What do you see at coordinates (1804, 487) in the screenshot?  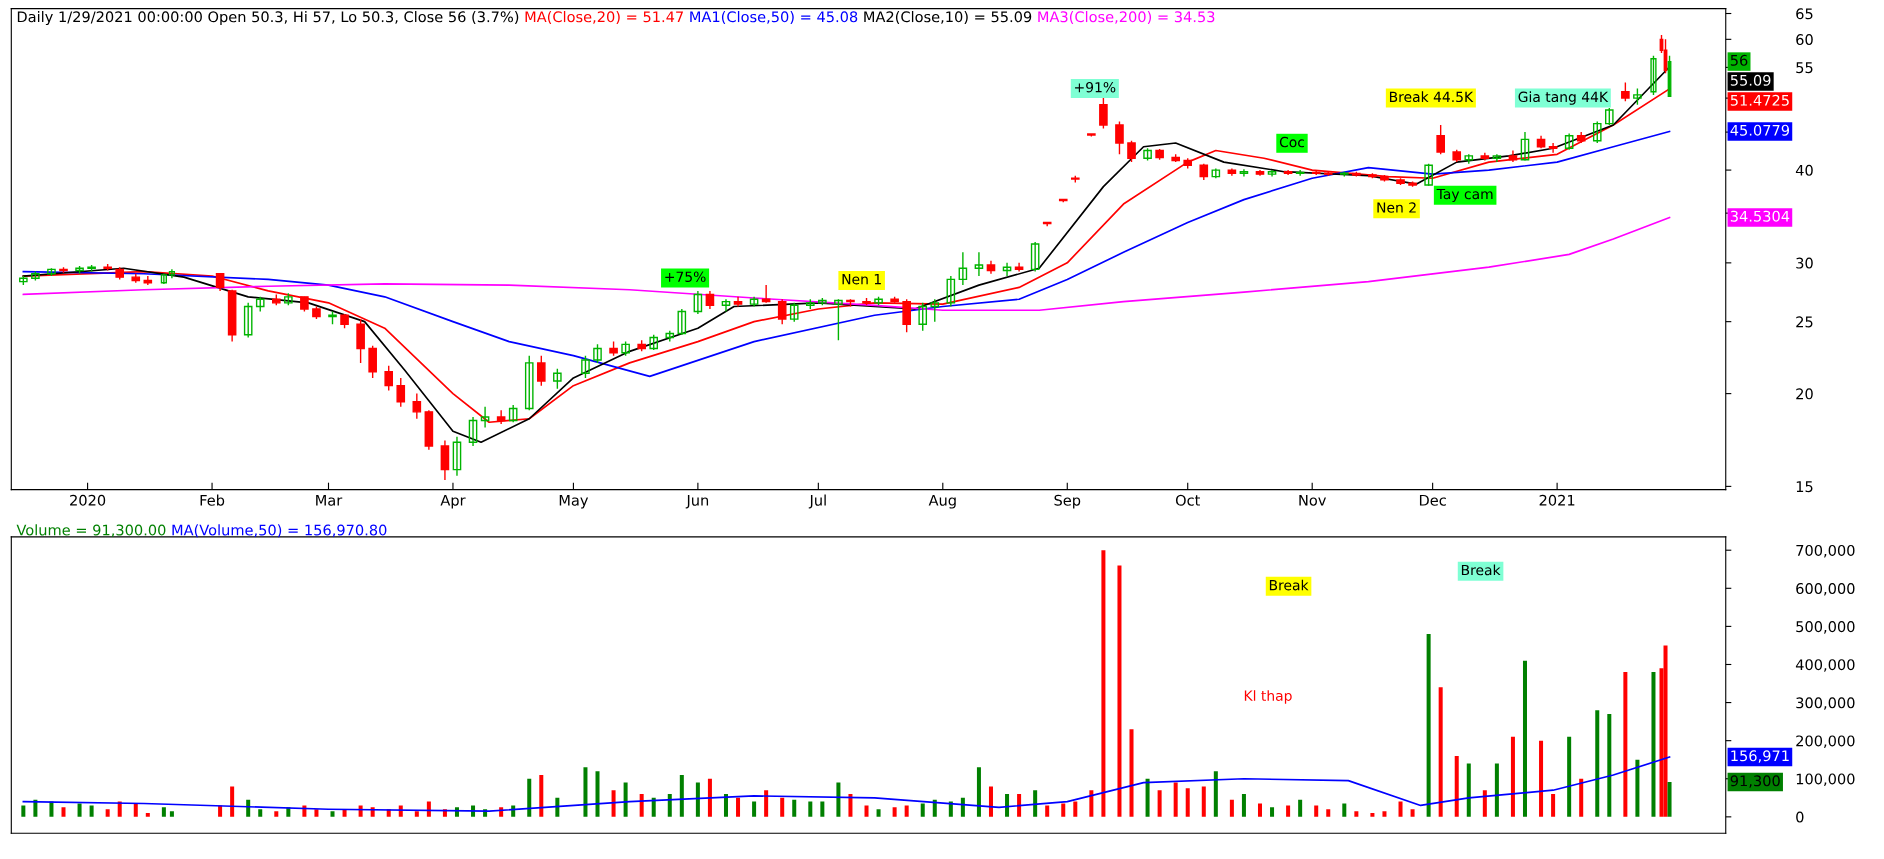 I see `y-tick-label: 15` at bounding box center [1804, 487].